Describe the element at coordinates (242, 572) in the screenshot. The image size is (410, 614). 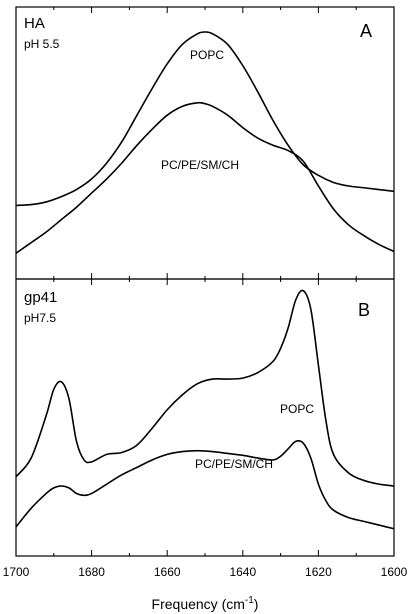
I see `x-tick-label: 1640` at that location.